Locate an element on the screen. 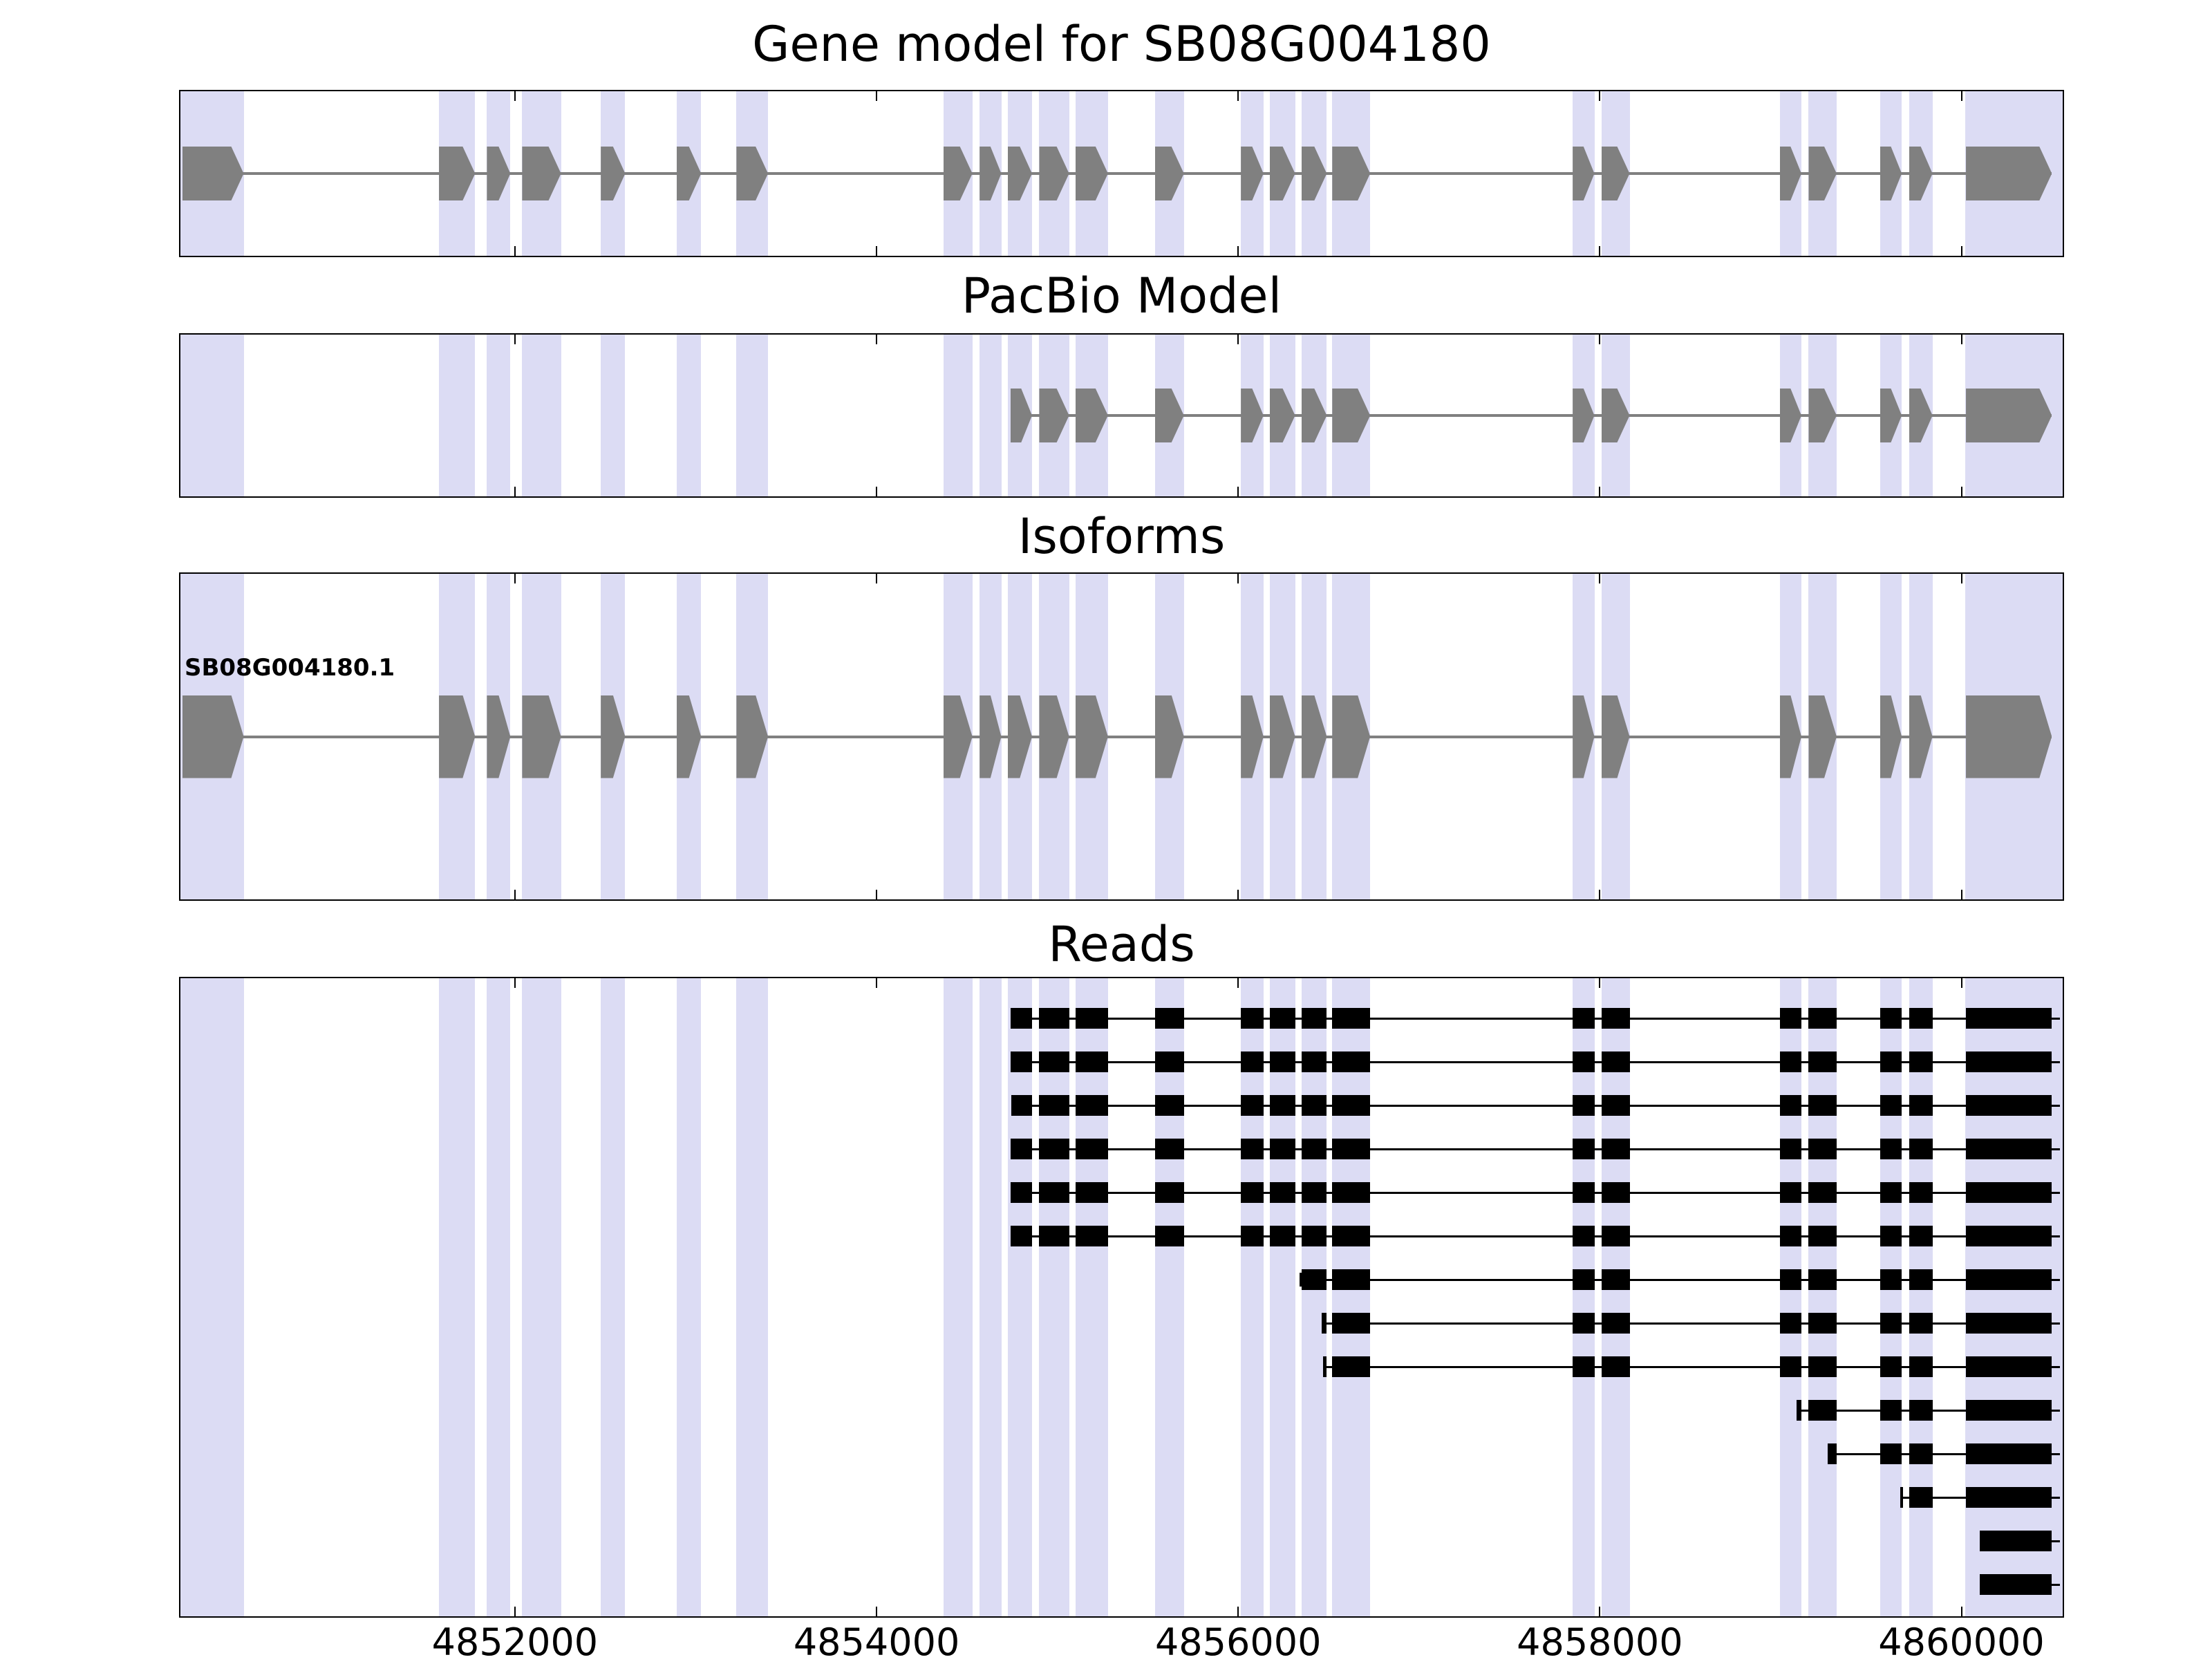 The image size is (2212, 1664). panel-gene-model is located at coordinates (1121, 173).